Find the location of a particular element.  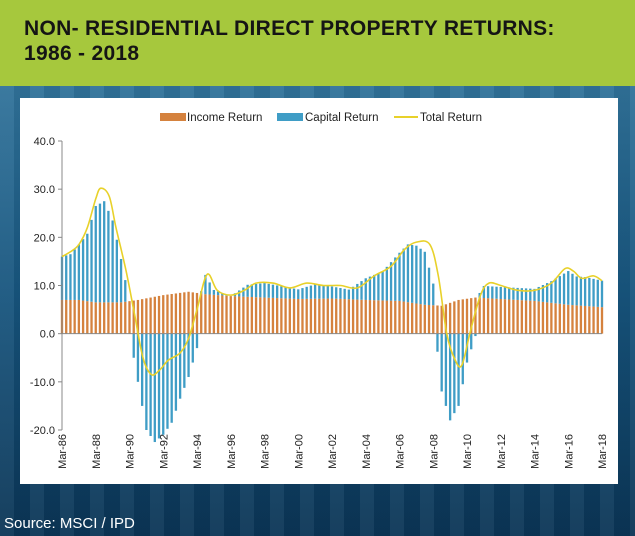

x-tick-label: Mar-08 is located at coordinates (434, 451).